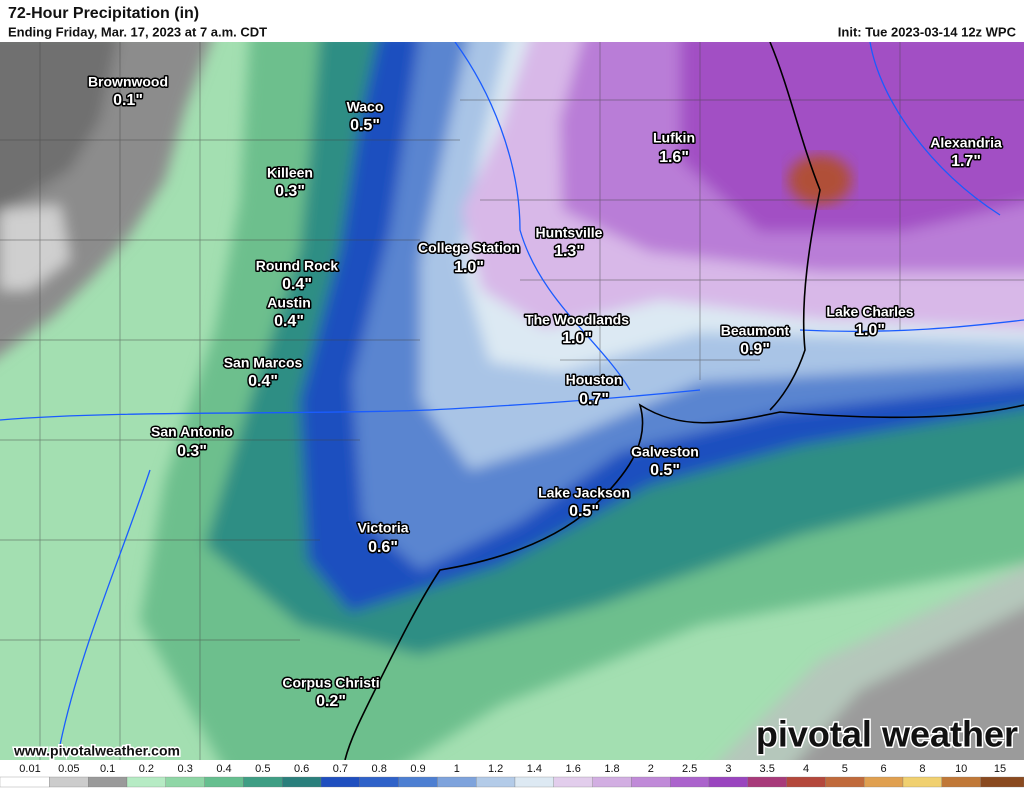 The width and height of the screenshot is (1024, 796). What do you see at coordinates (927, 31) in the screenshot?
I see `init-time: Init: Tue 2023-03-14 12z WPC` at bounding box center [927, 31].